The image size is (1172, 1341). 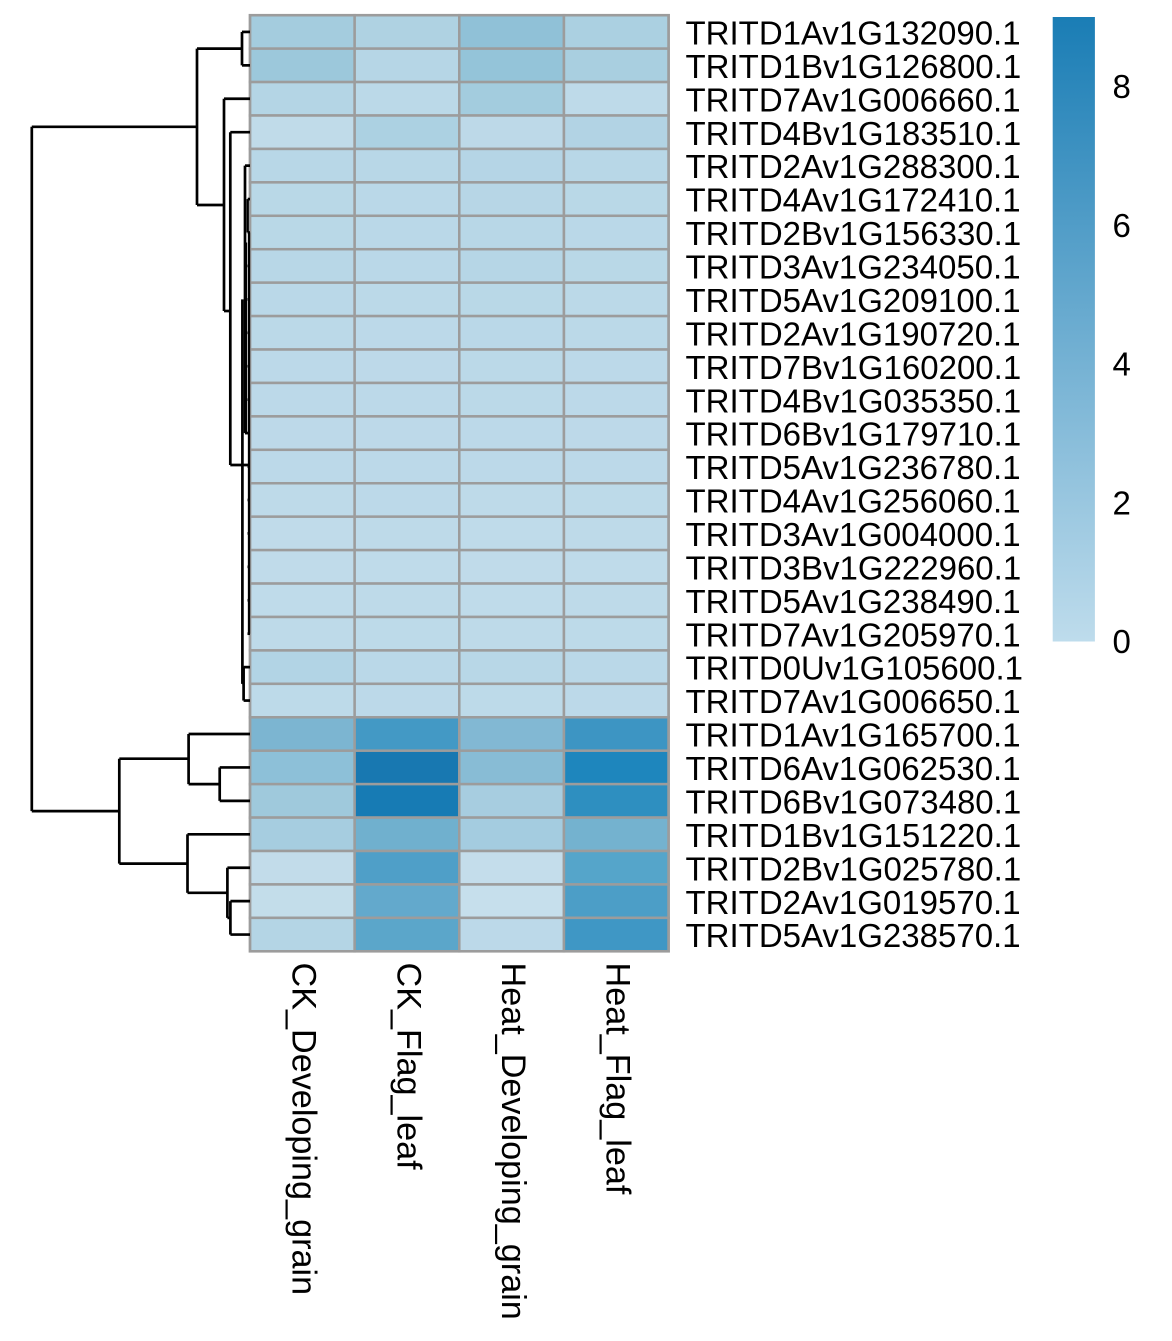 What do you see at coordinates (854, 801) in the screenshot?
I see `svg-text: TRITD6Bv1G073480.1` at bounding box center [854, 801].